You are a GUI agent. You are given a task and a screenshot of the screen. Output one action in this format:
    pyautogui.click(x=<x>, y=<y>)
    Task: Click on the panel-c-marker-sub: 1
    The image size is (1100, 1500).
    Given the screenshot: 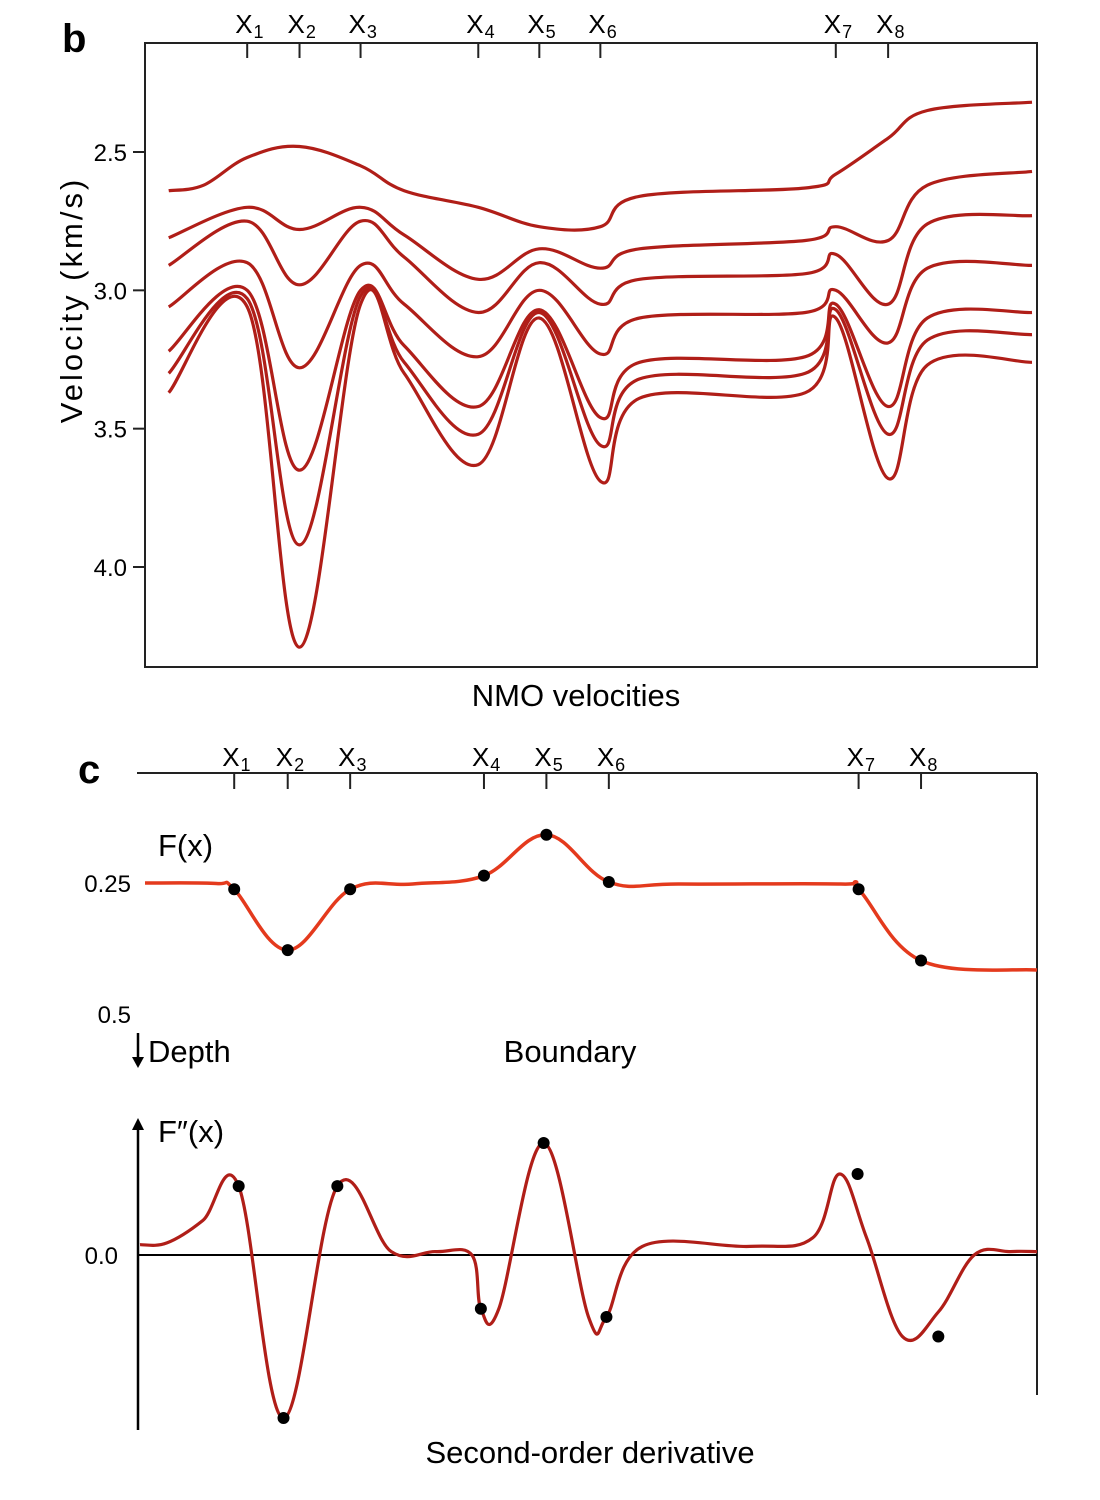 What is the action you would take?
    pyautogui.click(x=246, y=765)
    